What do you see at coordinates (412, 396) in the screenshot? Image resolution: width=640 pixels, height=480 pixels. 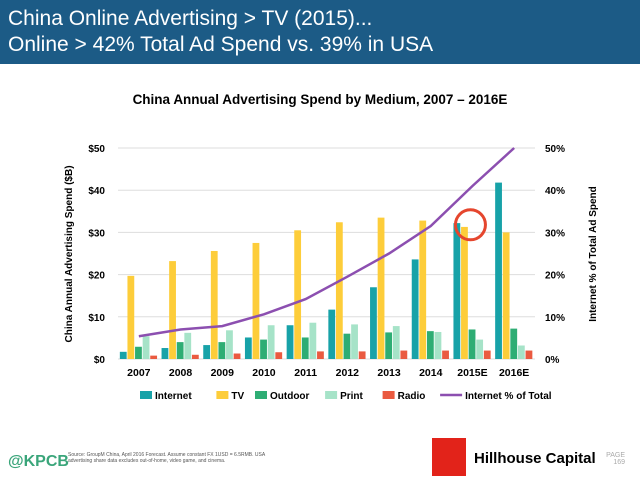 I see `legend-label: Radio` at bounding box center [412, 396].